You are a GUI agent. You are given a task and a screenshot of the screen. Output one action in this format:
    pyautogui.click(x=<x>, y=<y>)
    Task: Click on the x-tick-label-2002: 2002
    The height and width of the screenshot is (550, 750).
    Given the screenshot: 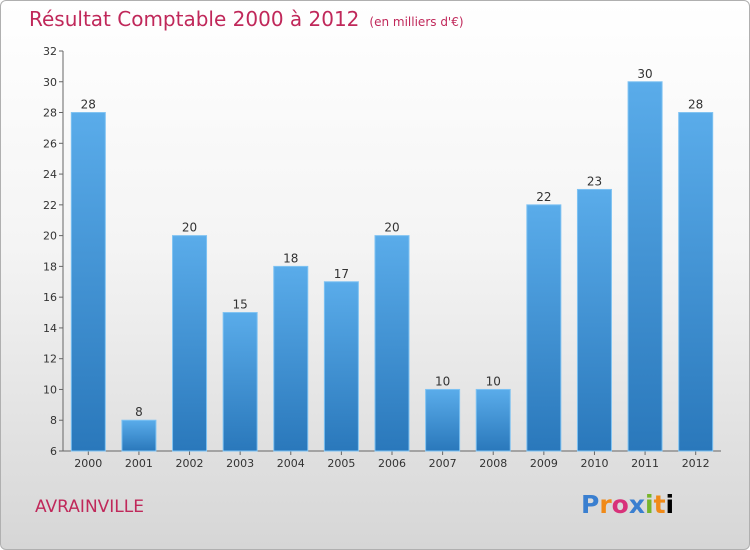 What is the action you would take?
    pyautogui.click(x=190, y=463)
    